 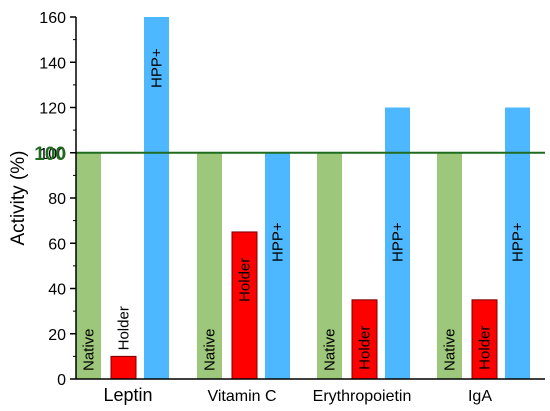 What do you see at coordinates (277, 265) in the screenshot?
I see `bar-hpp-vitaminc` at bounding box center [277, 265].